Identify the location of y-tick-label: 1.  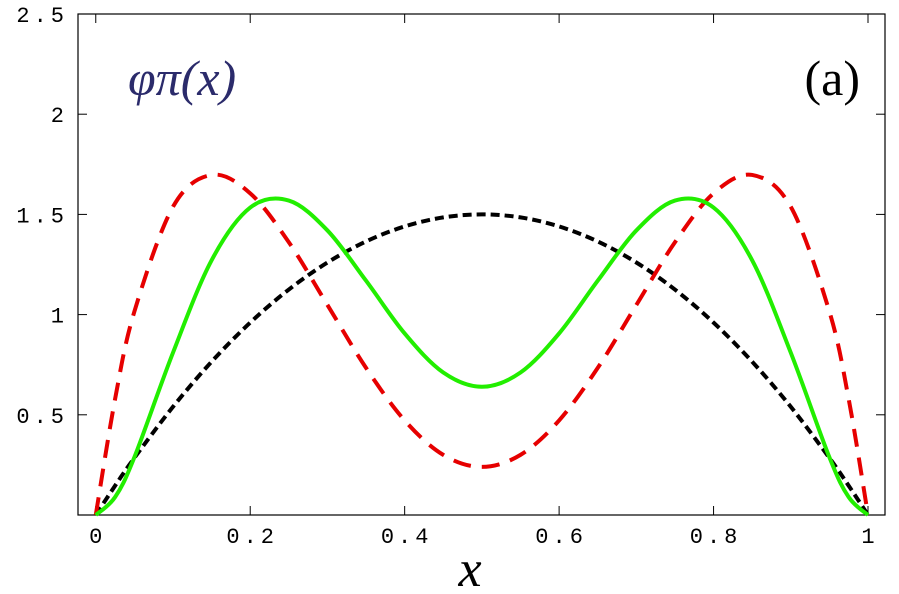
(59, 317).